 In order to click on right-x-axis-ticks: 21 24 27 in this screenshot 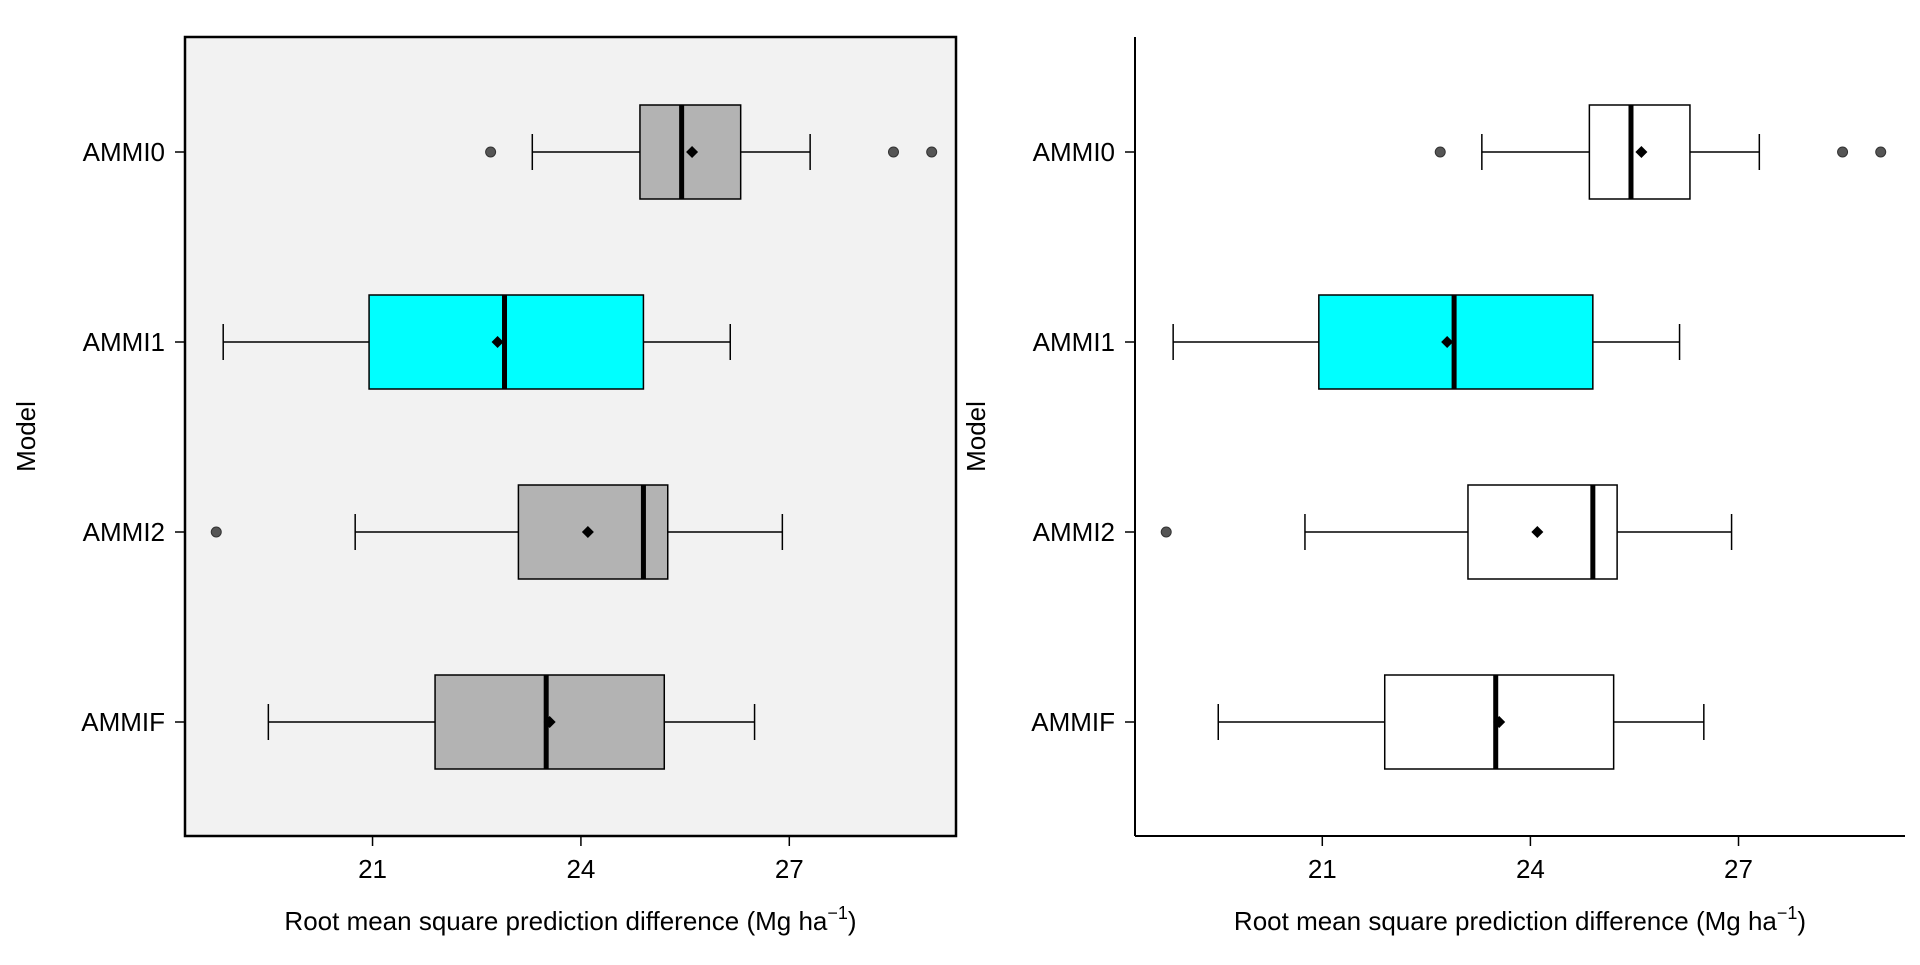, I will do `click(1530, 860)`.